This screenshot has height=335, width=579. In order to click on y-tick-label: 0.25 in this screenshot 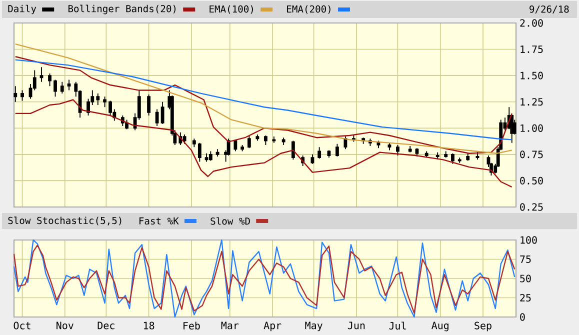, I will do `click(531, 207)`.